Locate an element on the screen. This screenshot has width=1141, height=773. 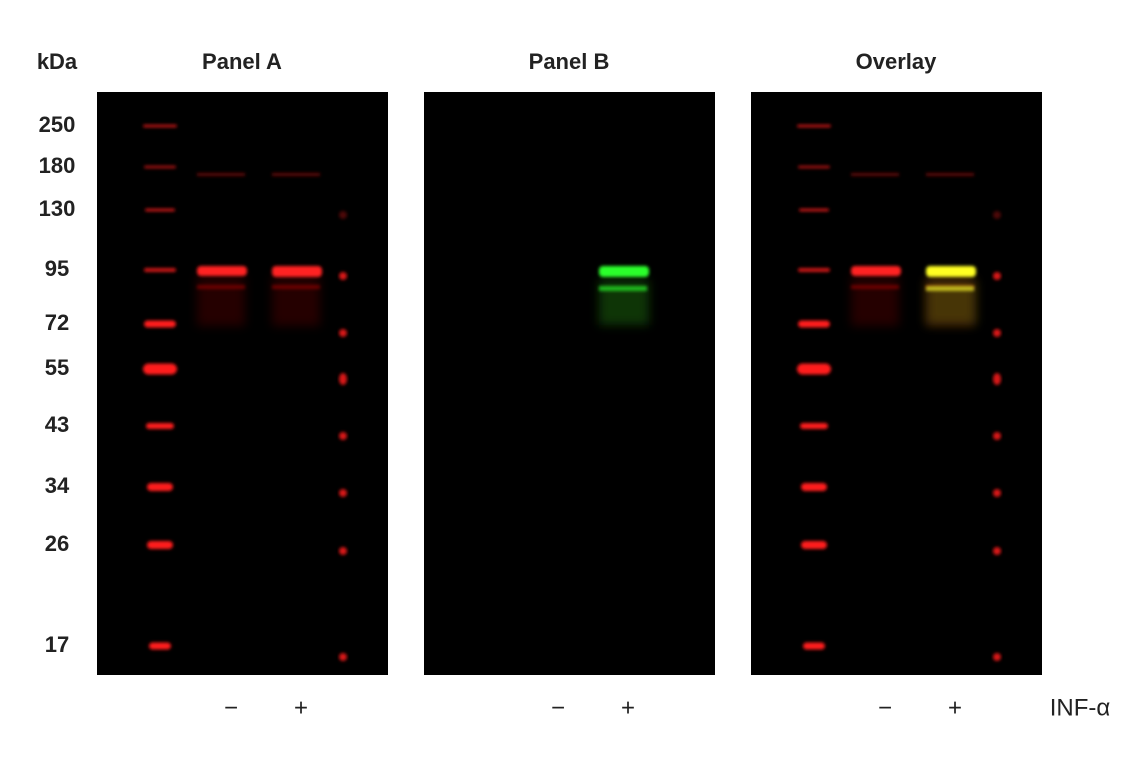
panel-title: Overlay is located at coordinates (896, 61).